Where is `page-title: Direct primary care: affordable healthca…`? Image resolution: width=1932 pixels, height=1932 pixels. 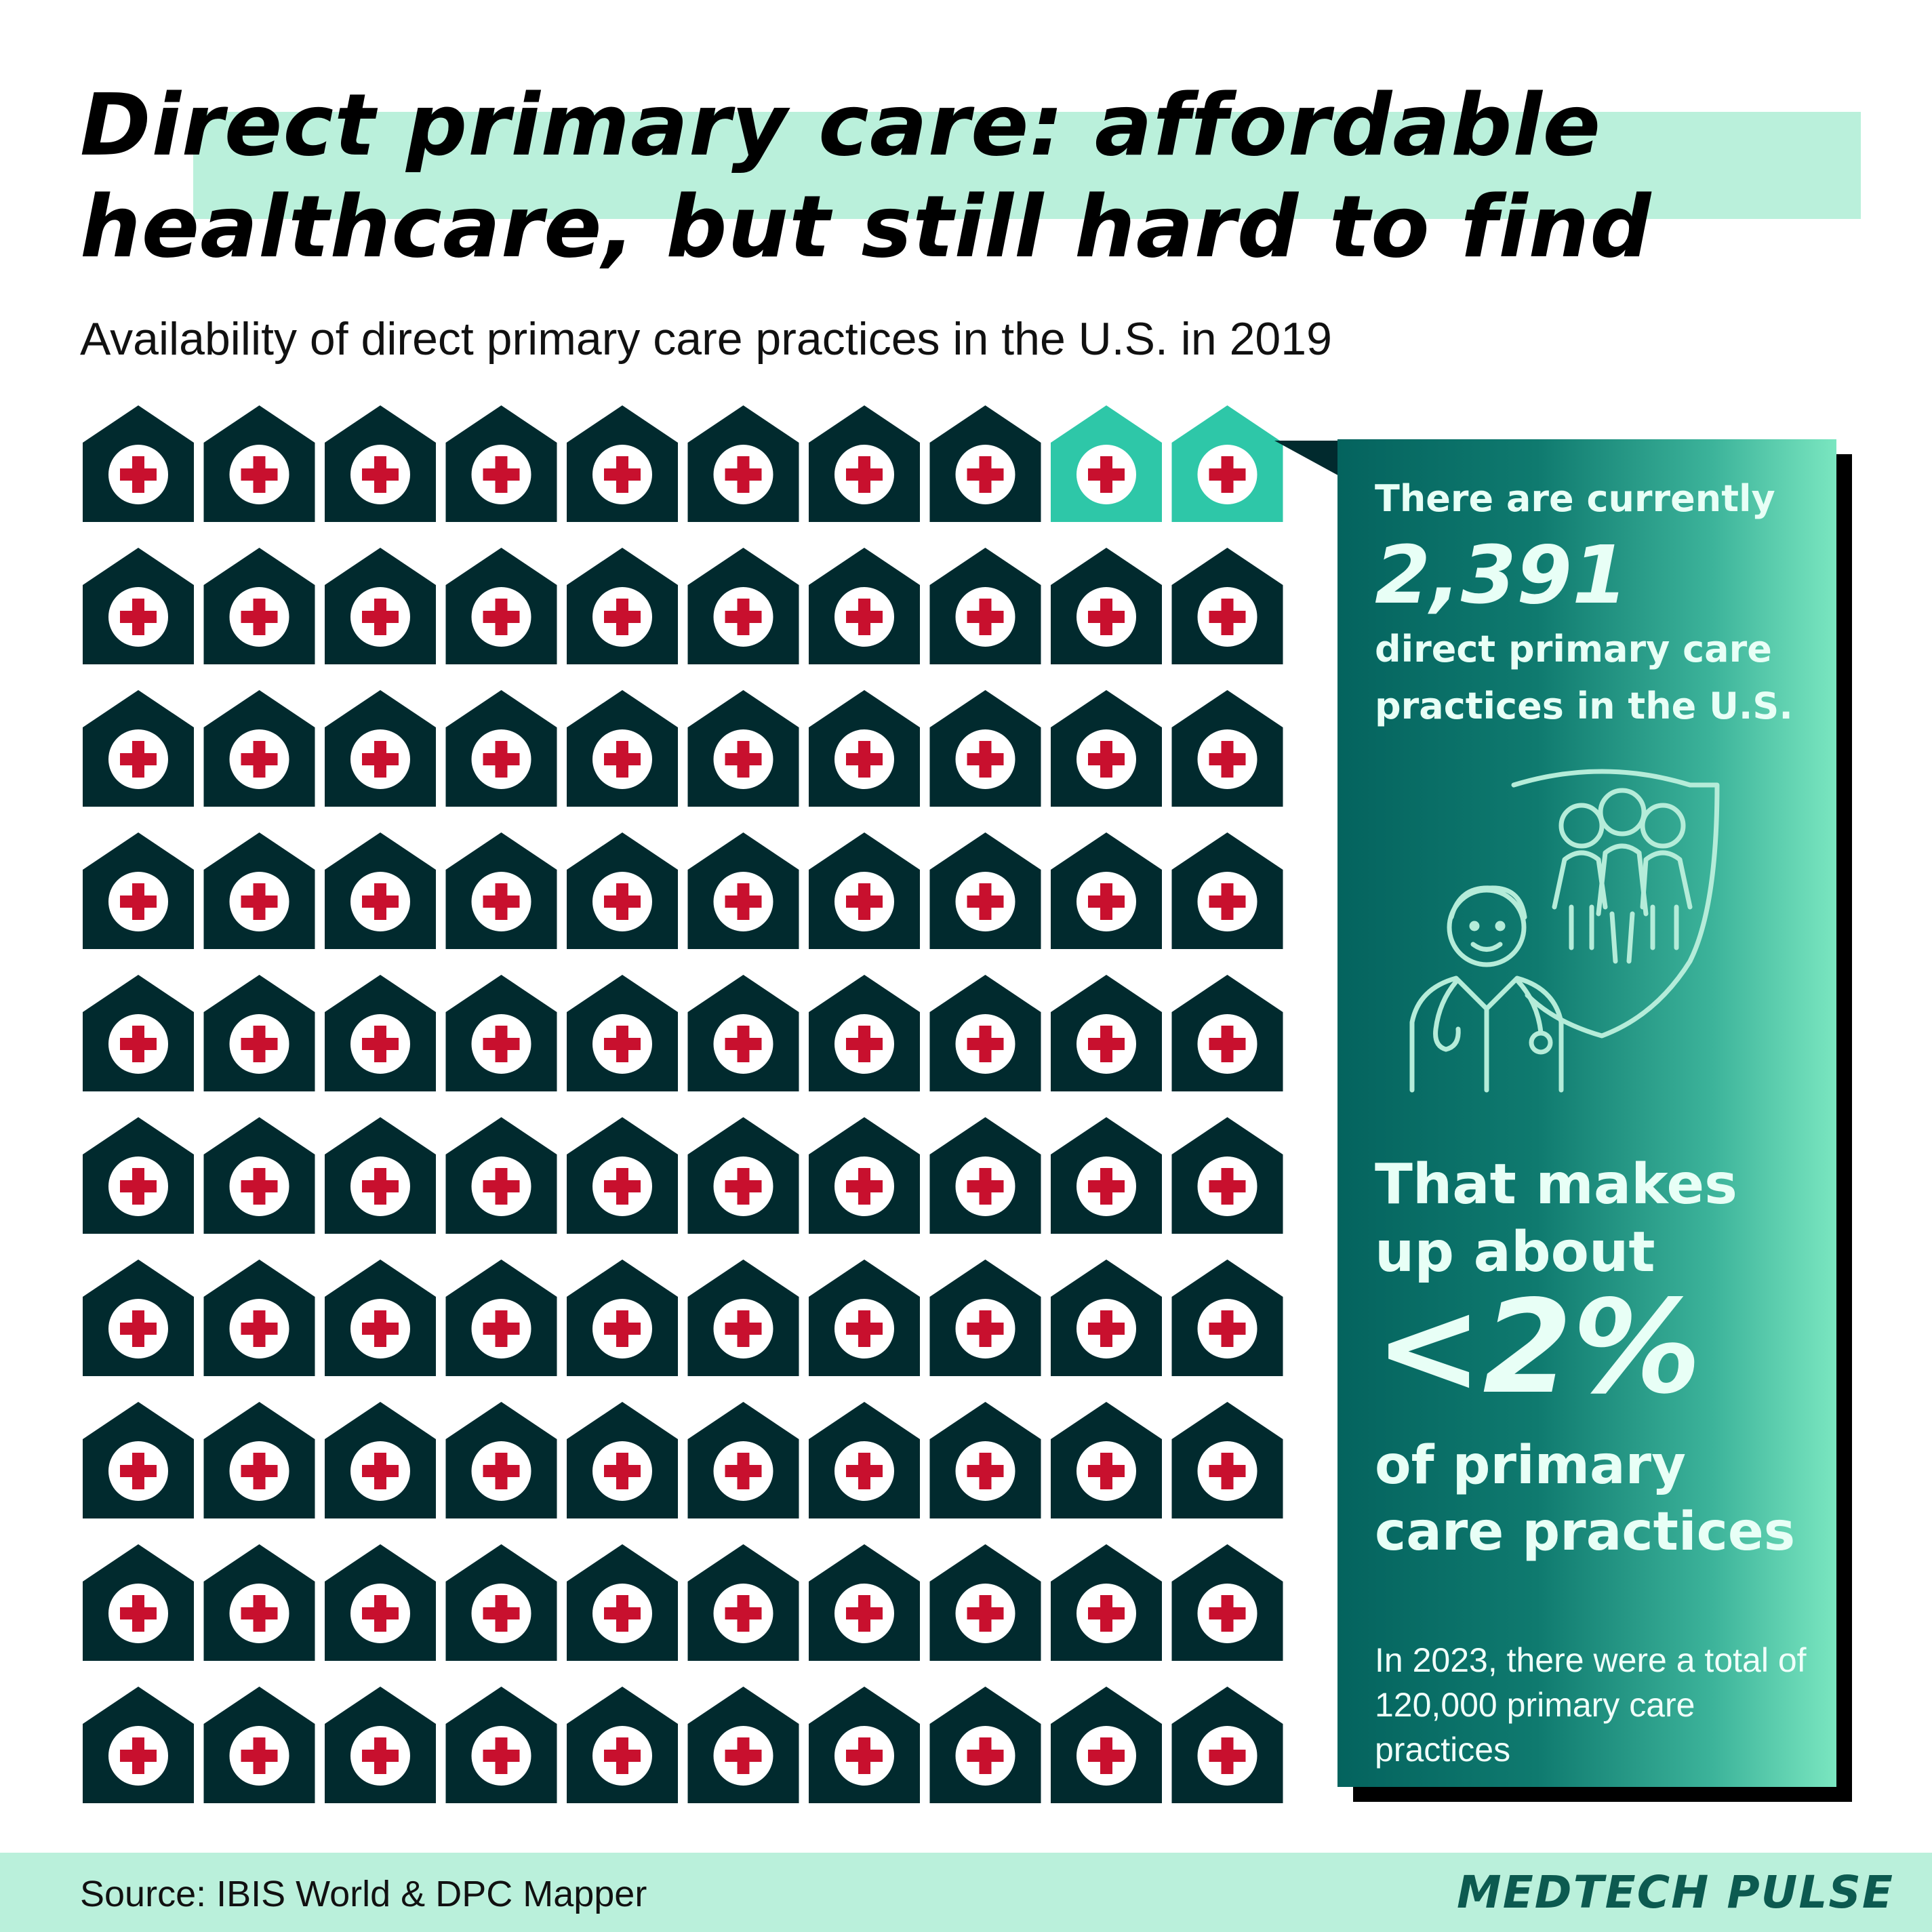 page-title: Direct primary care: affordable healthca… is located at coordinates (978, 176).